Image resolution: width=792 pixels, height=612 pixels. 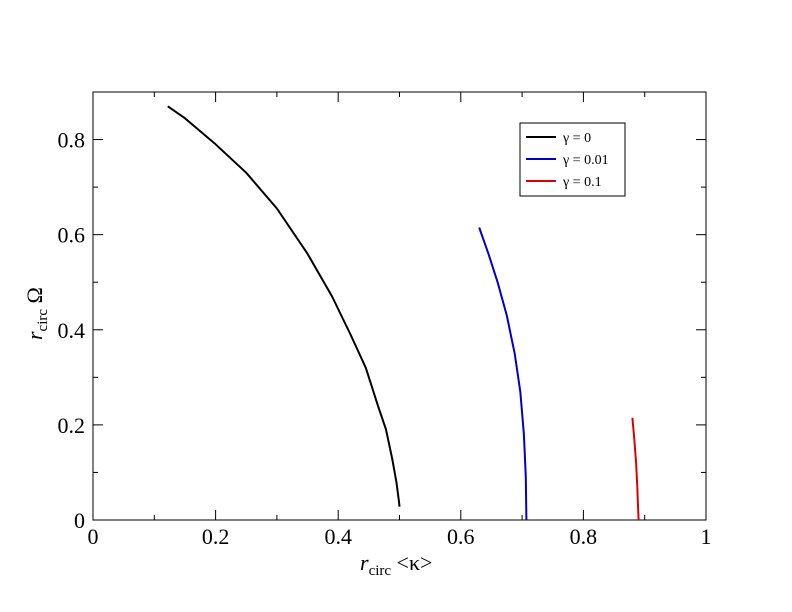 I want to click on legend-label-3: γ = 0.1, so click(x=582, y=182).